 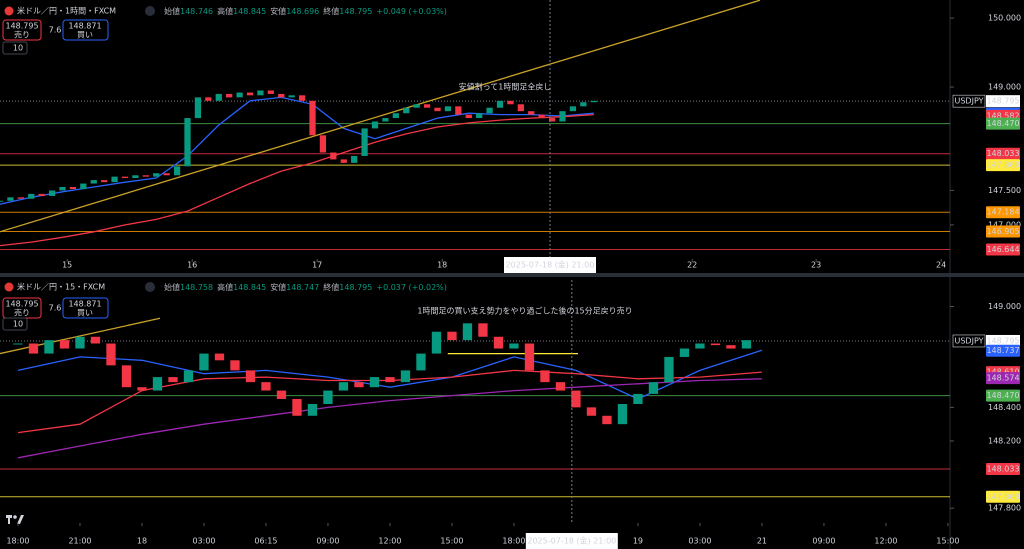 I want to click on price-label: 147.184, so click(x=1002, y=212).